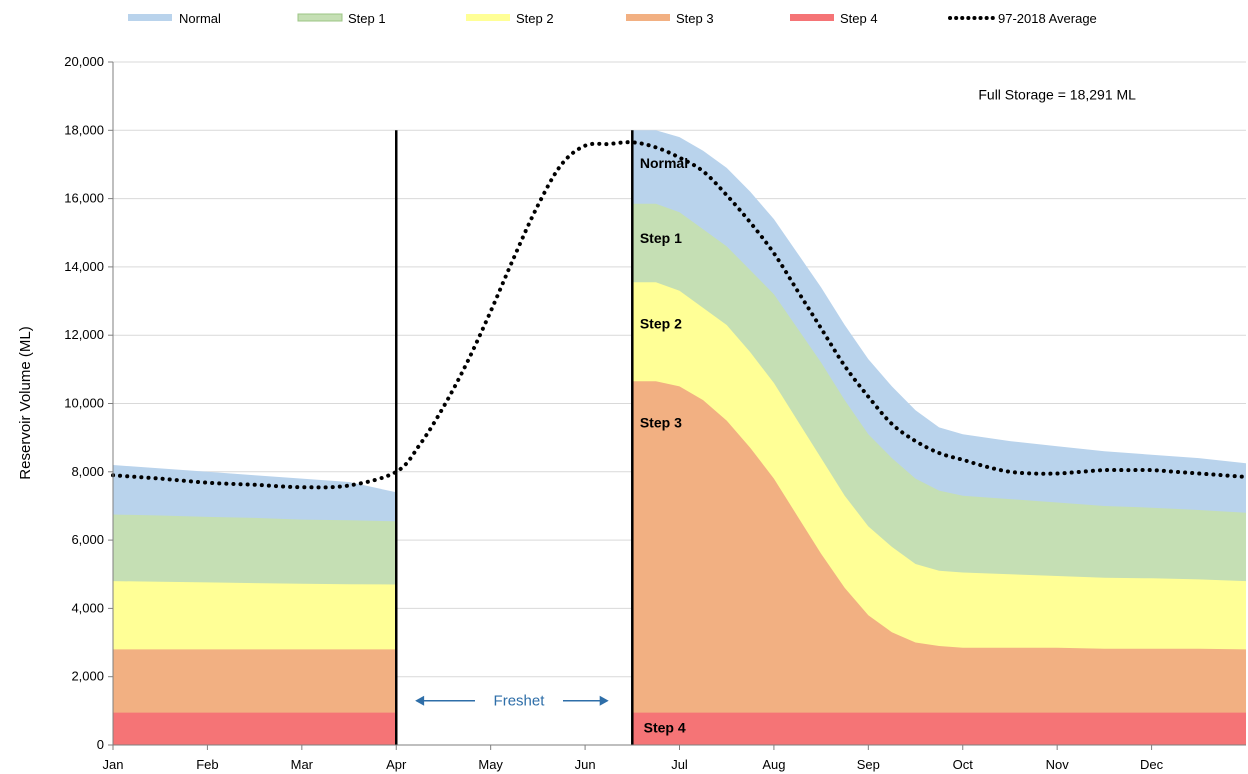  What do you see at coordinates (150, 17) in the screenshot?
I see `legend-swatch-normal` at bounding box center [150, 17].